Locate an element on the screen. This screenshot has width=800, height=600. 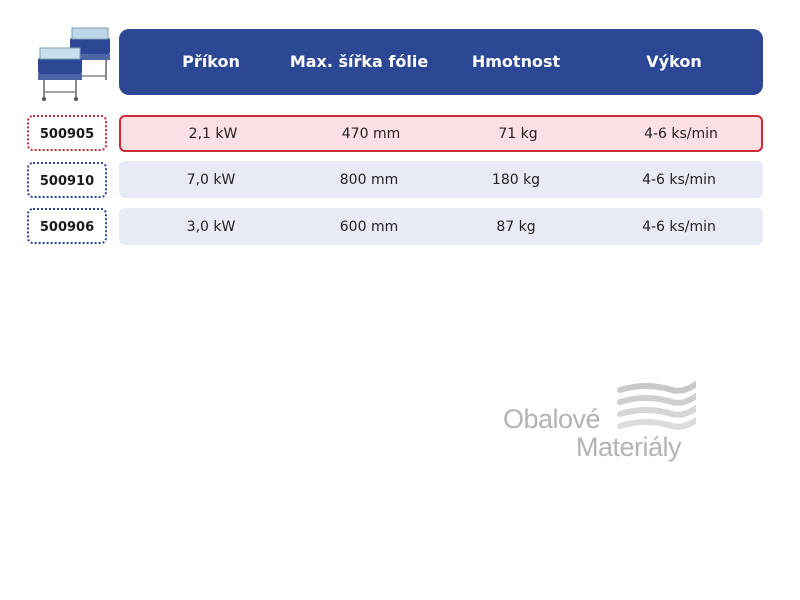
table-row: 7,0 kW 800 mm 180 kg 4-6 ks/min is located at coordinates (441, 179).